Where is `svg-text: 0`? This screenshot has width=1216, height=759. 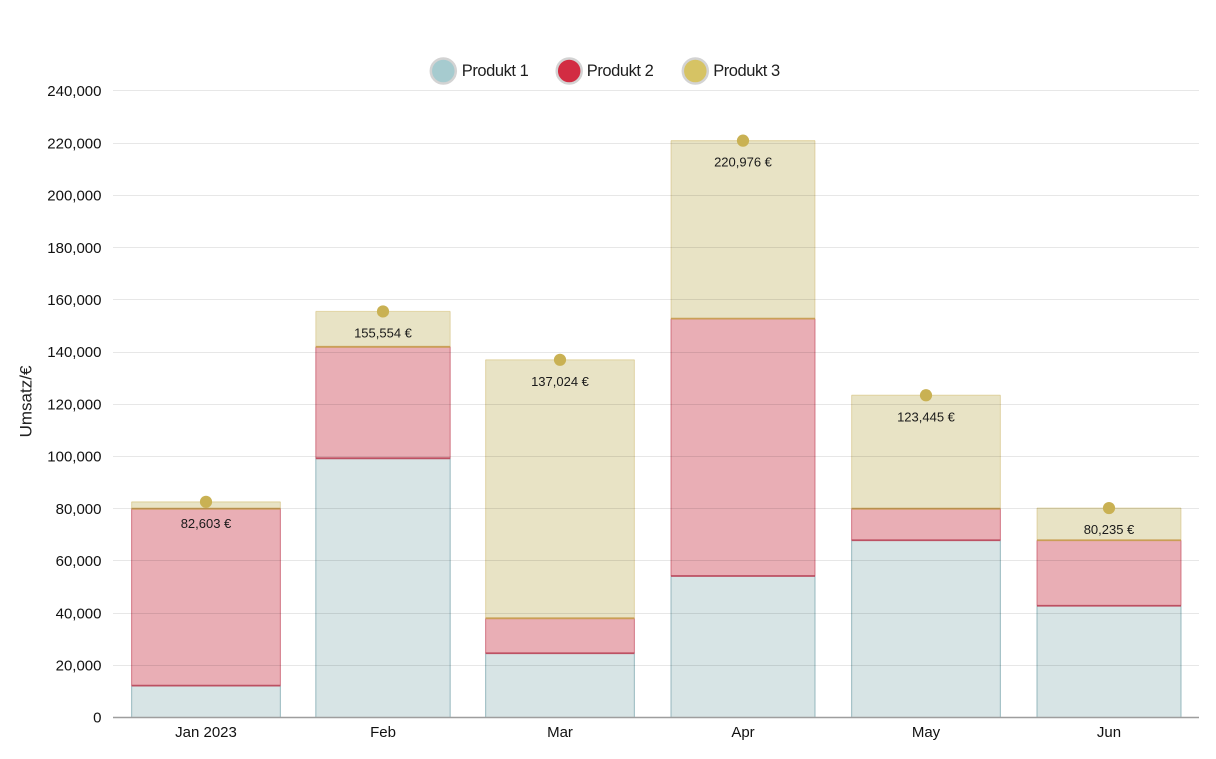 svg-text: 0 is located at coordinates (97, 718).